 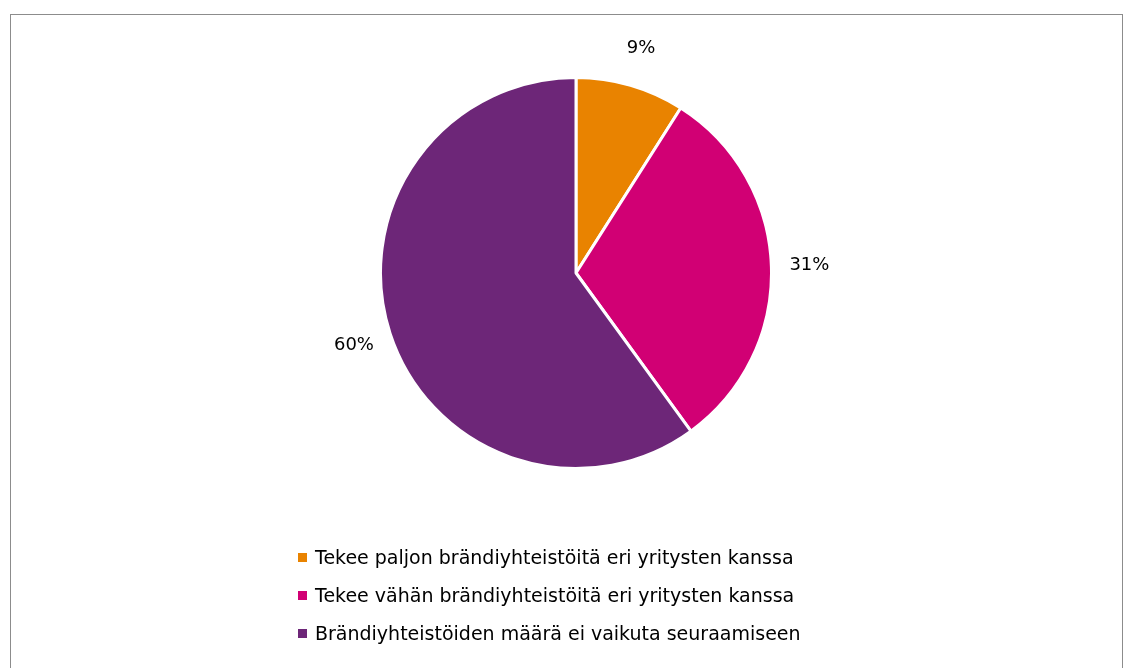 What do you see at coordinates (353, 343) in the screenshot?
I see `data-label: 60%` at bounding box center [353, 343].